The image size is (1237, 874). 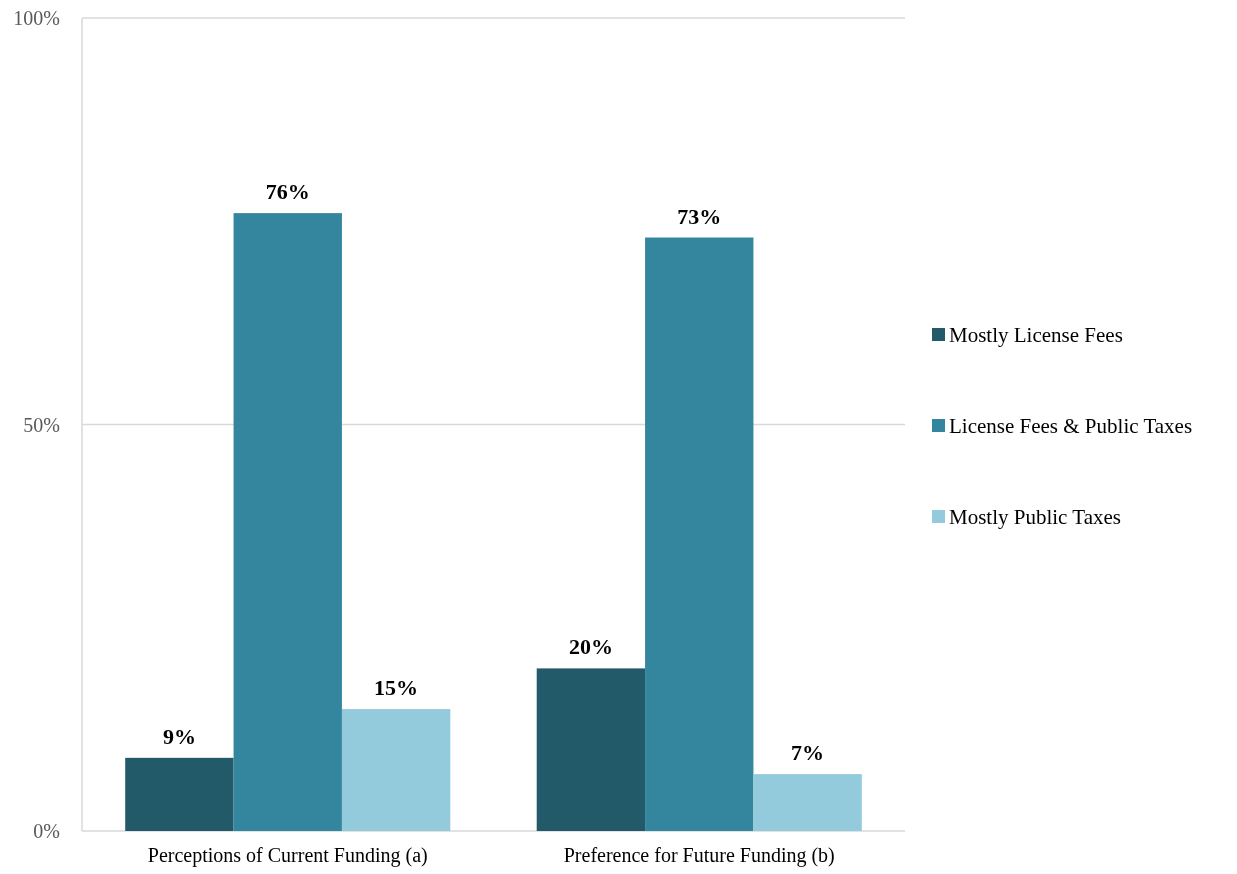 I want to click on legend-label: Mostly Public Taxes, so click(x=1035, y=517).